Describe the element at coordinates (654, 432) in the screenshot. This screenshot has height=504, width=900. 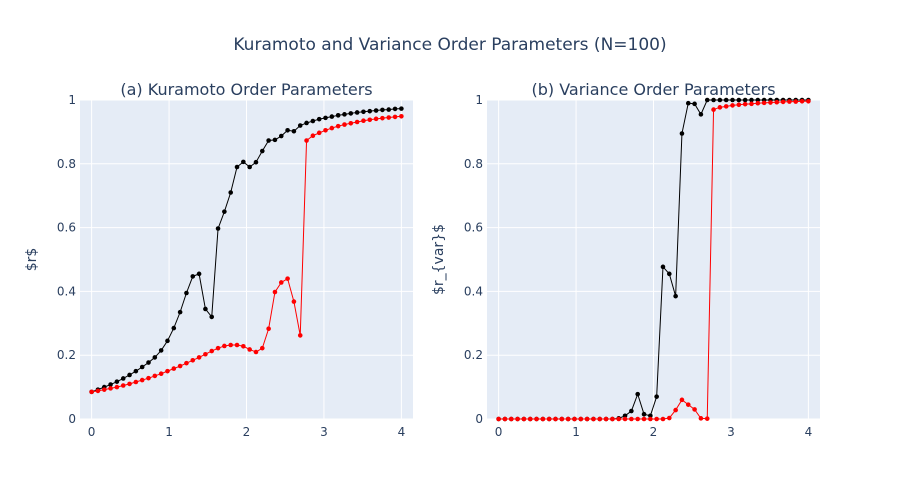
I see `x-tick-label: 2` at that location.